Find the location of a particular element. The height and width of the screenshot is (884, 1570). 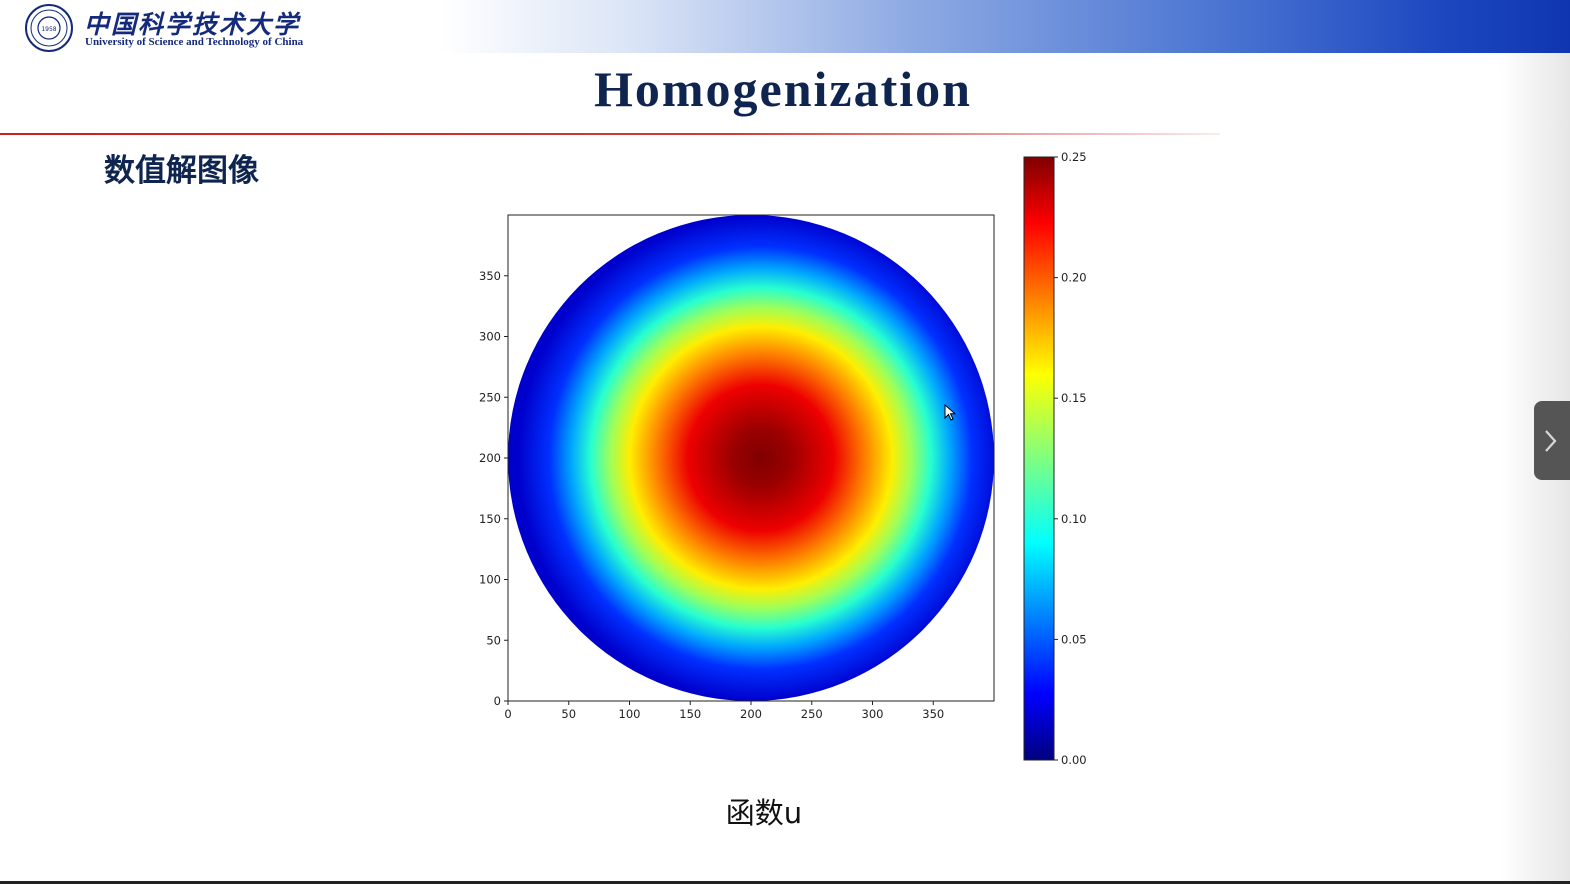

title-rule is located at coordinates (610, 134).